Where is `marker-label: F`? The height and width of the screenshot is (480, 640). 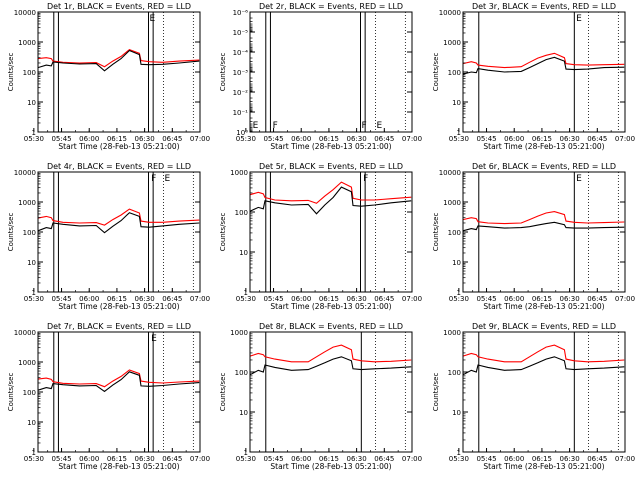 marker-label: F is located at coordinates (275, 126).